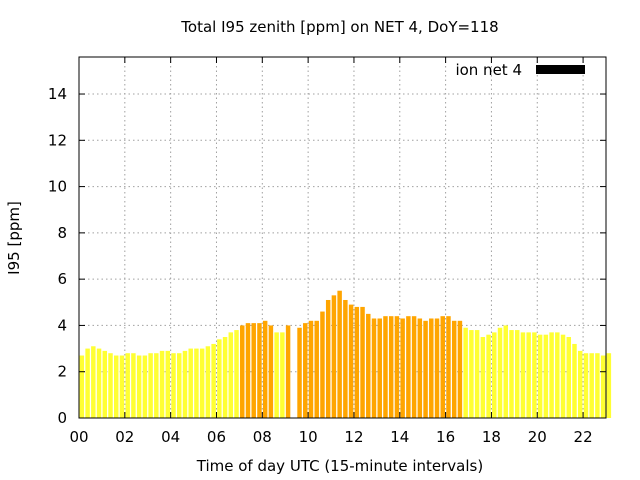  I want to click on x-tick-label: 10, so click(308, 437).